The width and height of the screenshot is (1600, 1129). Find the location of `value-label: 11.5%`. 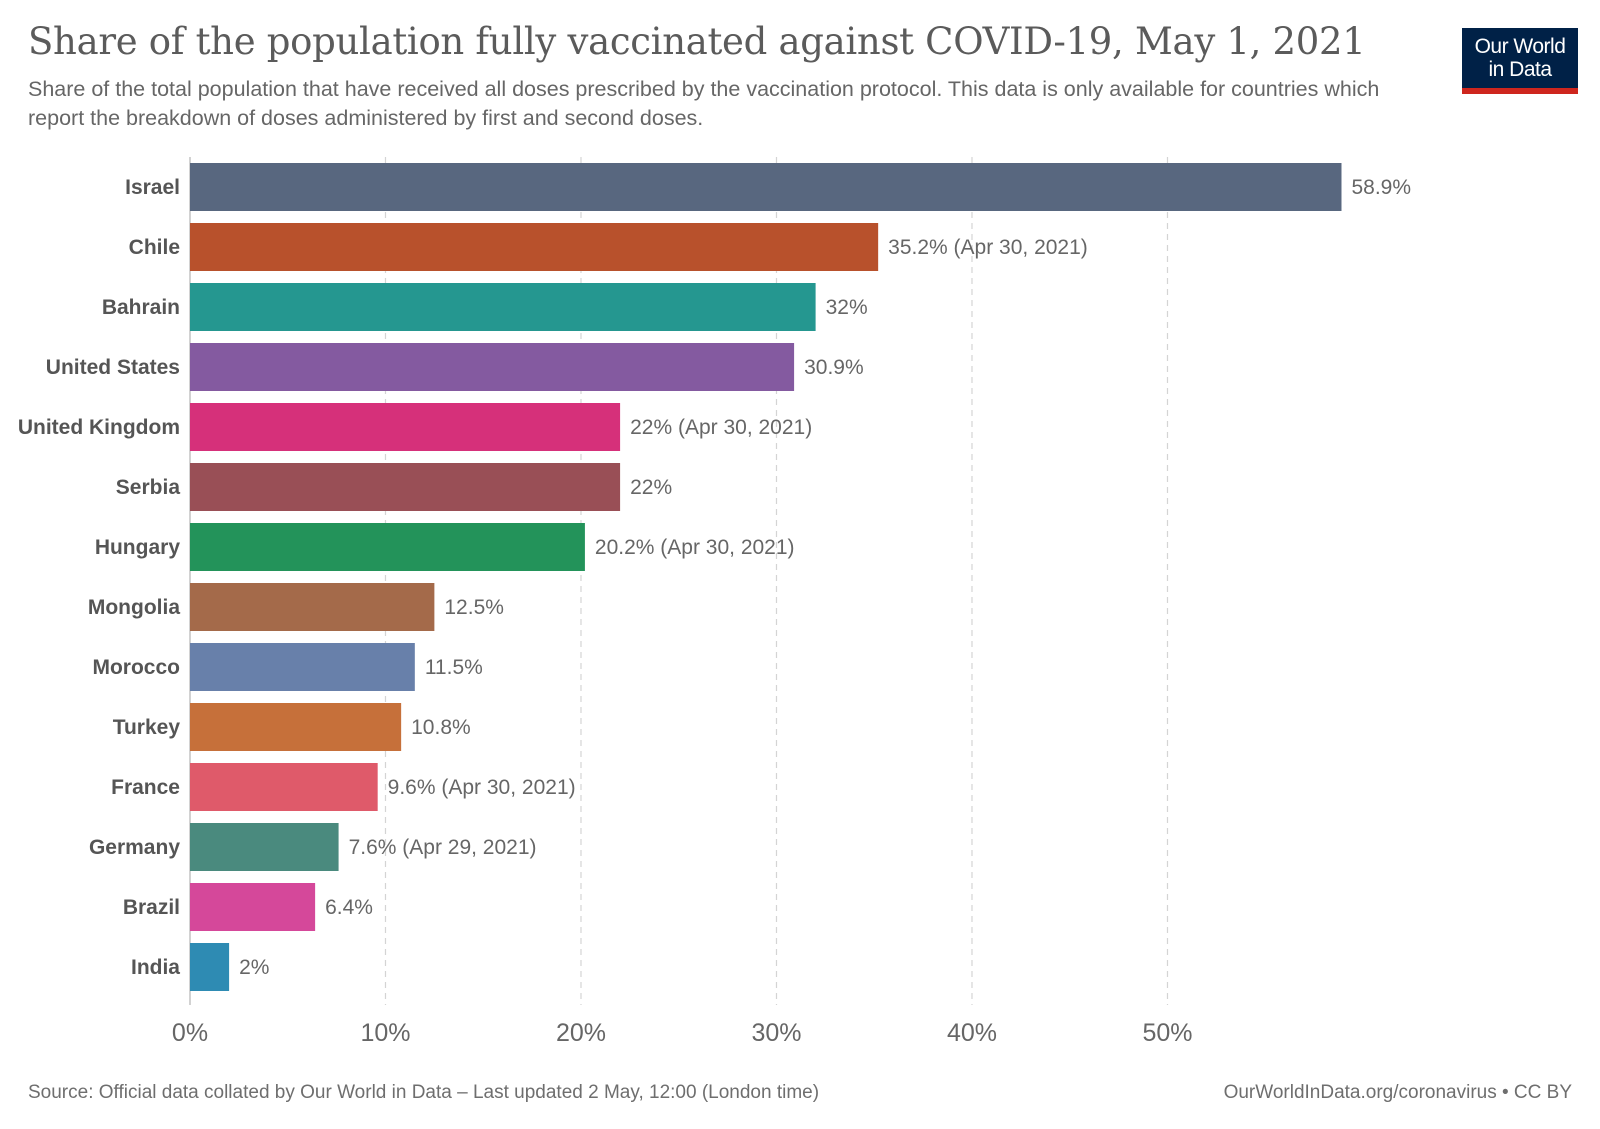

value-label: 11.5% is located at coordinates (454, 667).